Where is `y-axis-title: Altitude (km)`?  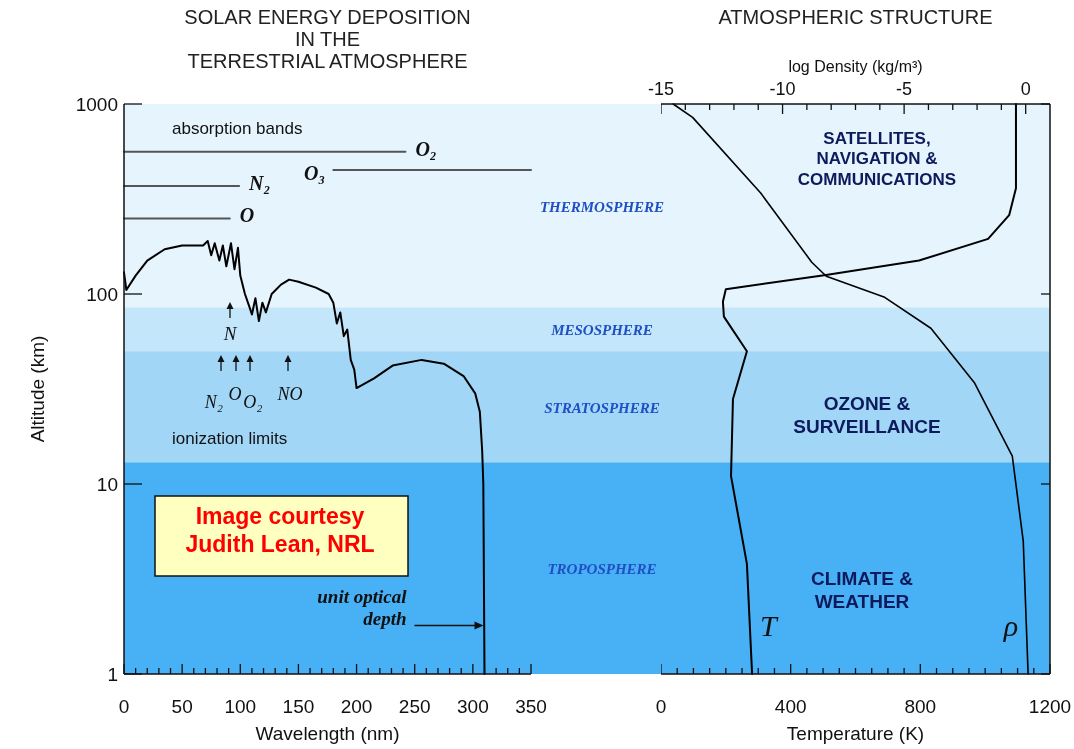
y-axis-title: Altitude (km) is located at coordinates (37, 389).